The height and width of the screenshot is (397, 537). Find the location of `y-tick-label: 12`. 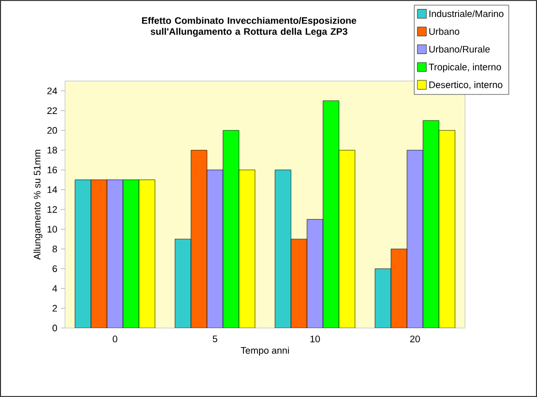

y-tick-label: 12 is located at coordinates (52, 209).